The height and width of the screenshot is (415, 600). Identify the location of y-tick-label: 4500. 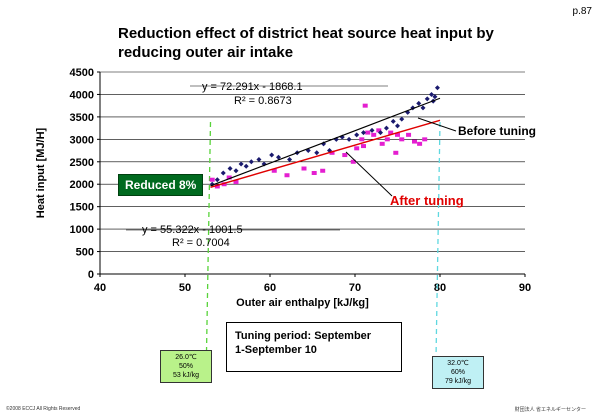
(82, 73).